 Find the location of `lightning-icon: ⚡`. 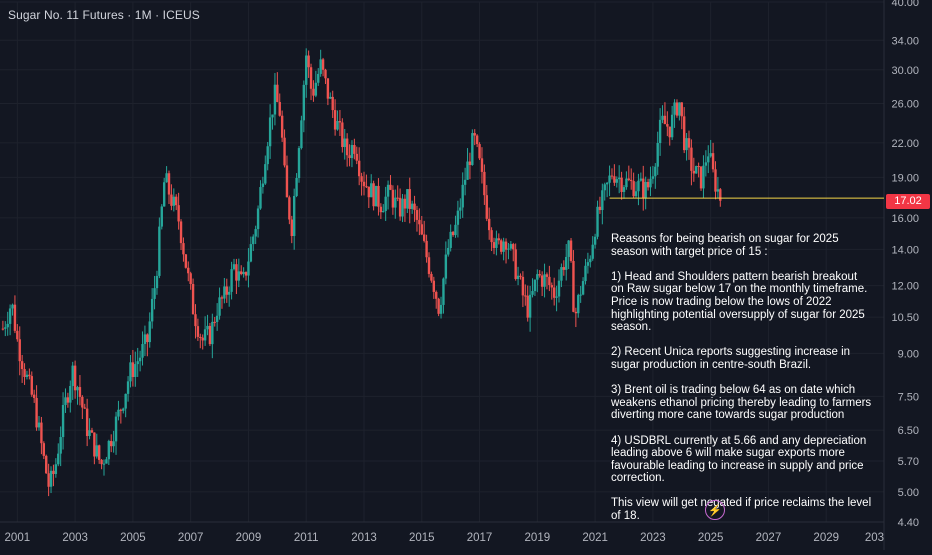

lightning-icon: ⚡ is located at coordinates (715, 510).